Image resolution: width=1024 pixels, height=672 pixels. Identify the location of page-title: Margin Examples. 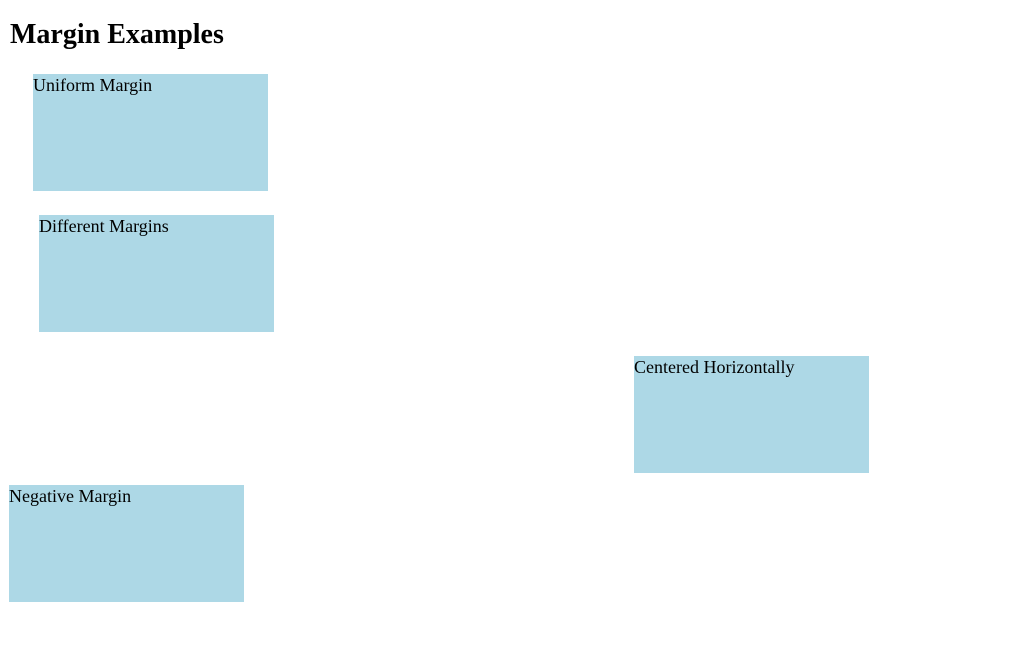
(117, 34).